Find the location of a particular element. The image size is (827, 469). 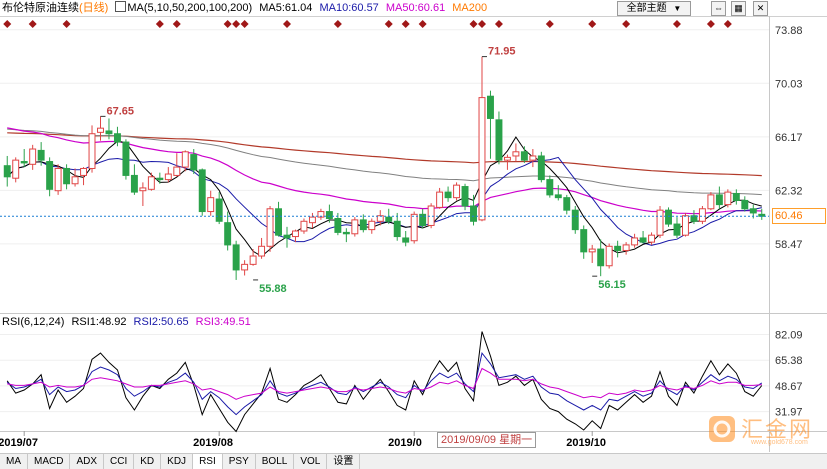

rsi-tick-label-3: 31.97 is located at coordinates (789, 413).